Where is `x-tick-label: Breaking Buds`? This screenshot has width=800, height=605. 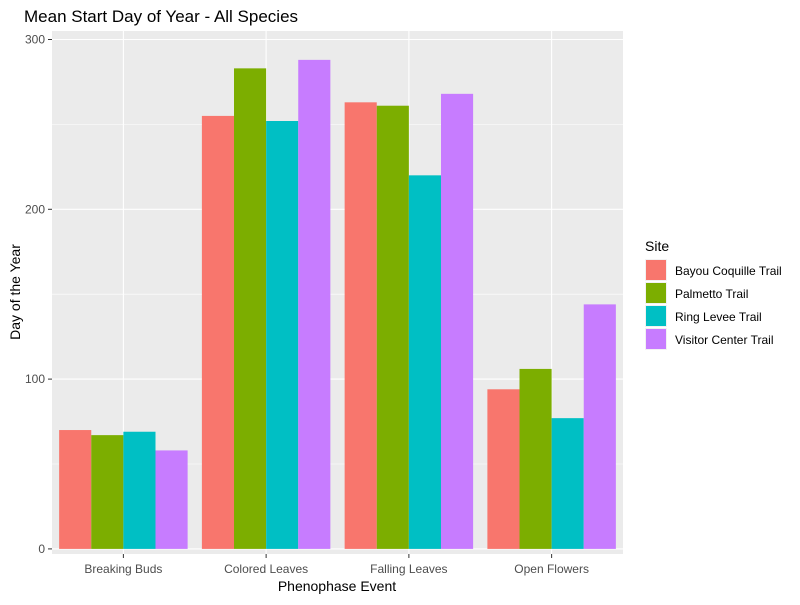
x-tick-label: Breaking Buds is located at coordinates (123, 569).